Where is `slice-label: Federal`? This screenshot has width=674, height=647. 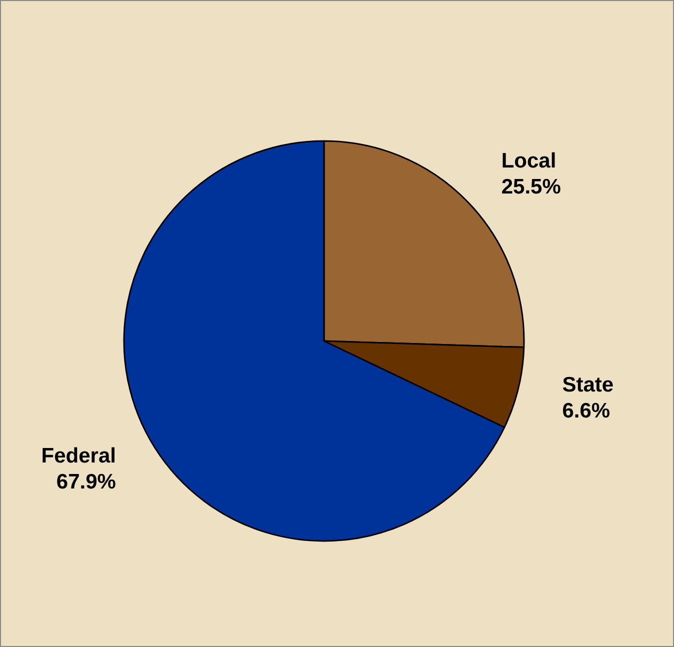 slice-label: Federal is located at coordinates (78, 456).